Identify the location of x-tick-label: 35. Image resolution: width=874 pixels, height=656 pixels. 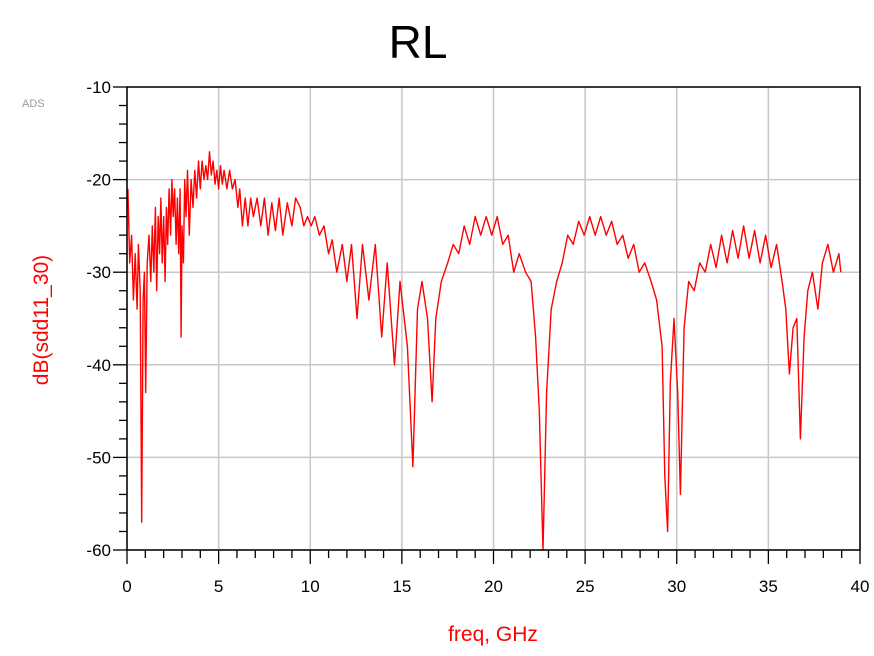
(768, 586).